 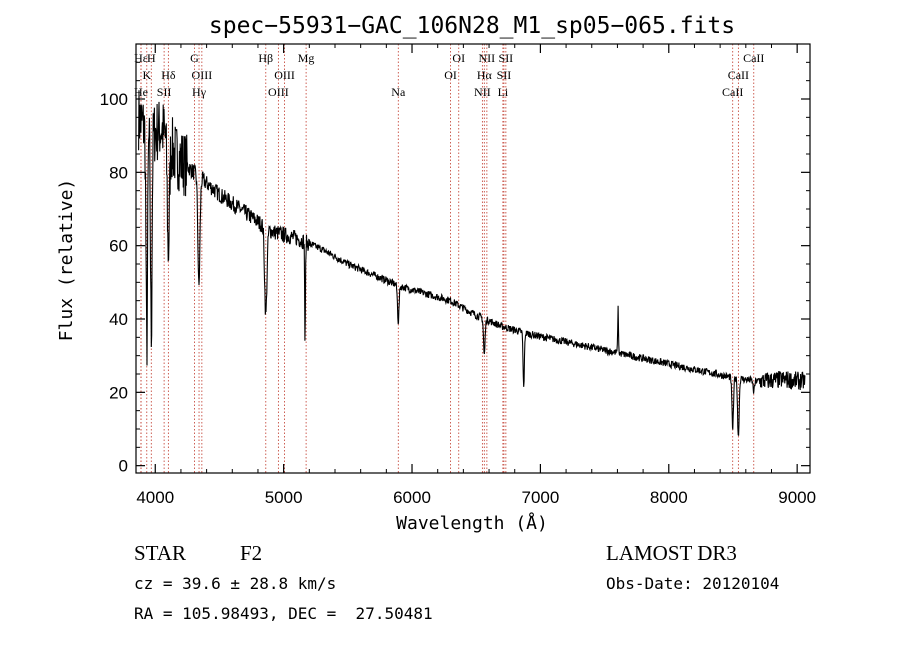 What do you see at coordinates (160, 553) in the screenshot?
I see `object-class: STAR` at bounding box center [160, 553].